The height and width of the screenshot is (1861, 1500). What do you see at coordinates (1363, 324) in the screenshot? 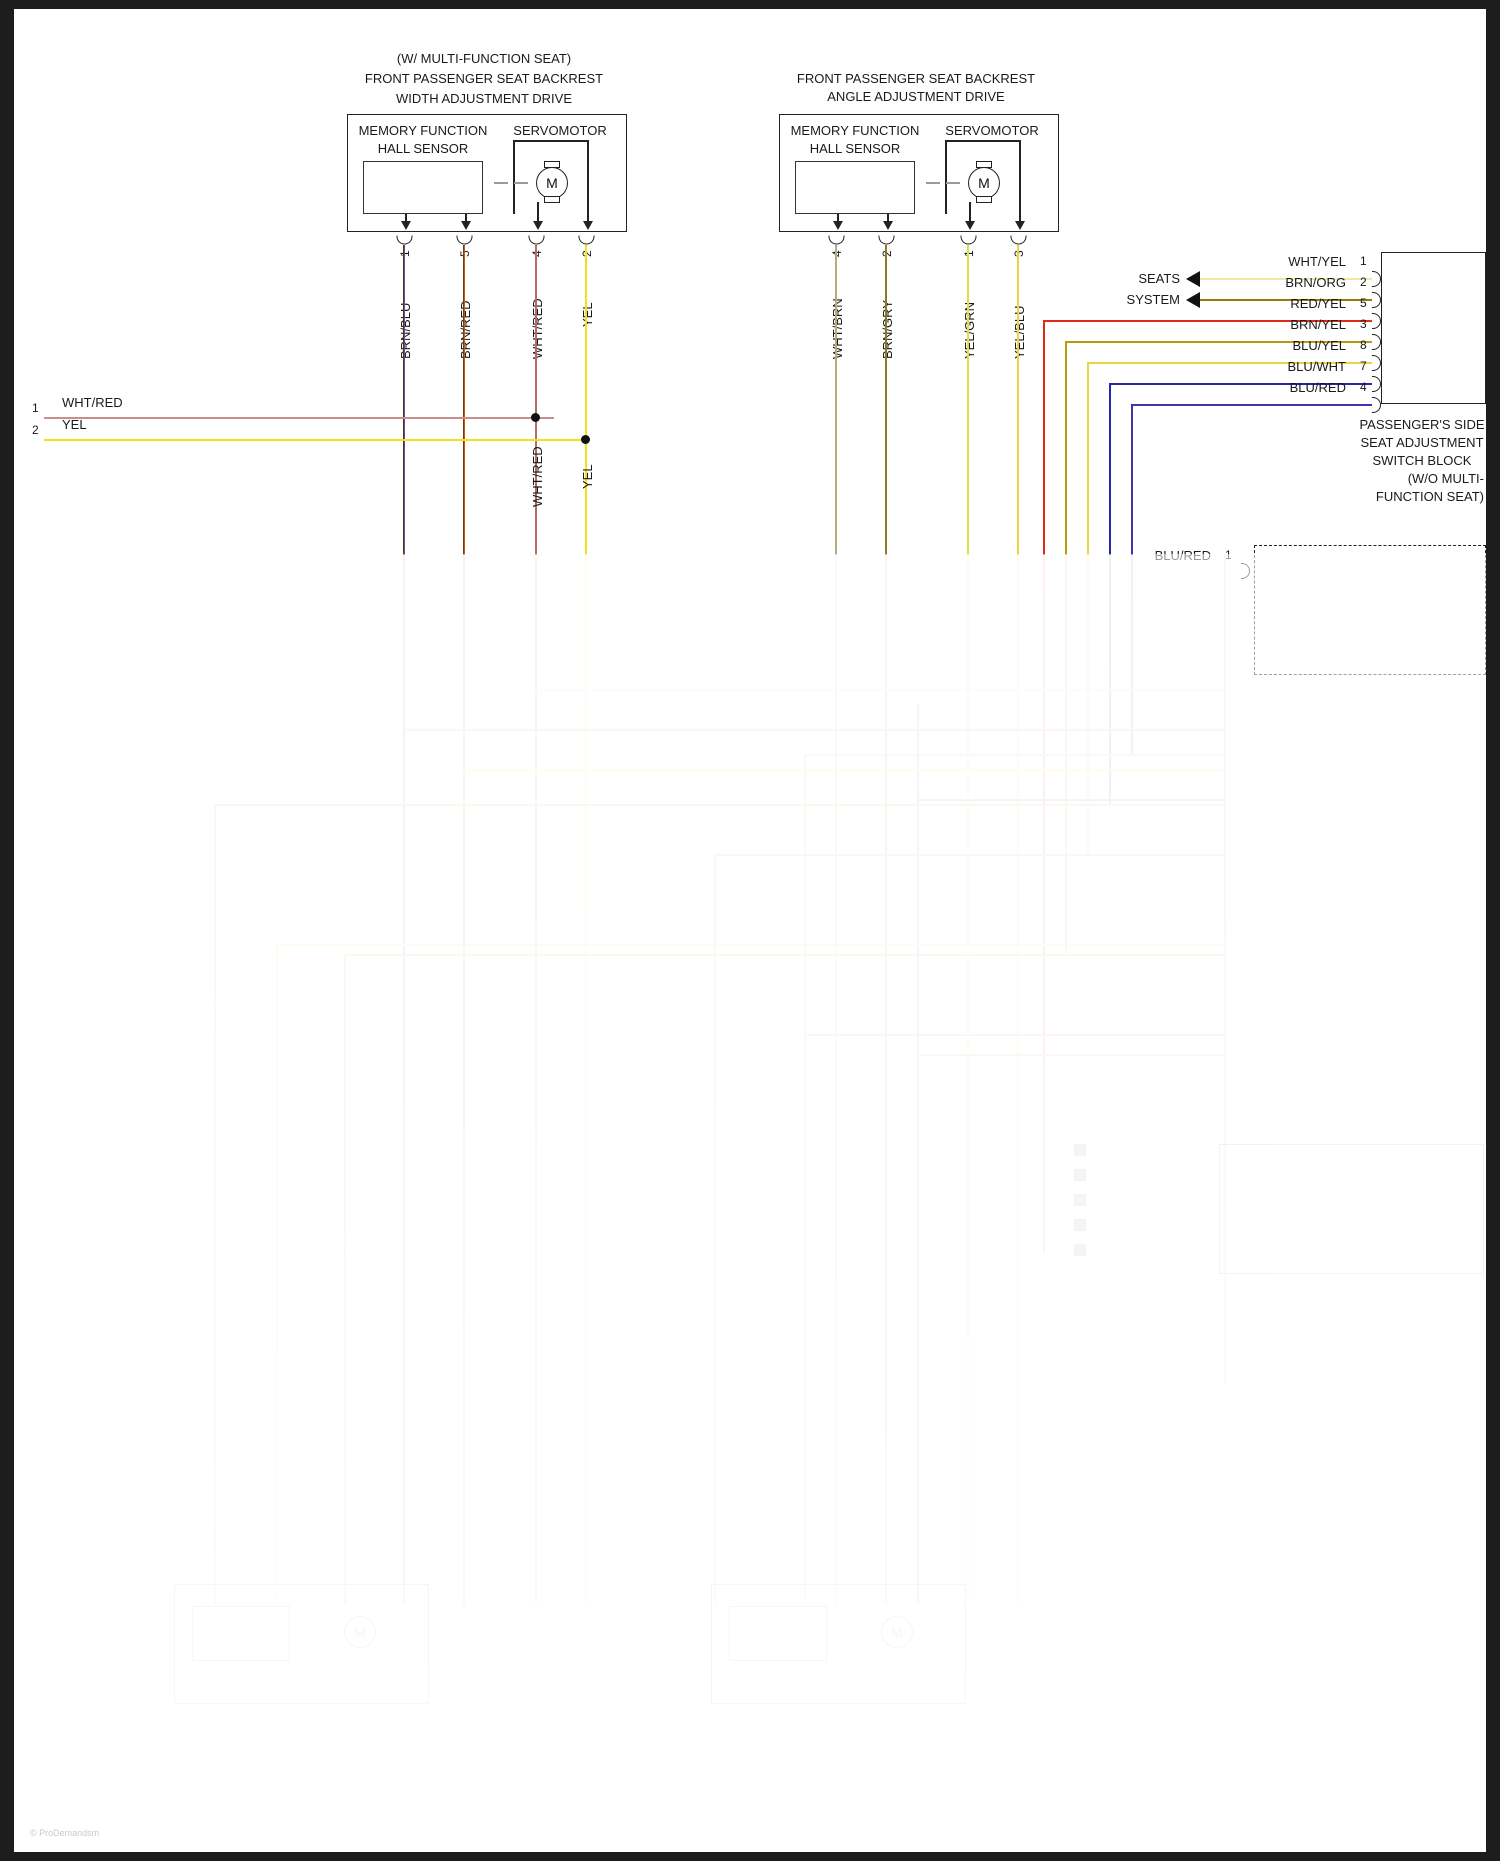
I see `switch-pin-num-3: 3` at bounding box center [1363, 324].